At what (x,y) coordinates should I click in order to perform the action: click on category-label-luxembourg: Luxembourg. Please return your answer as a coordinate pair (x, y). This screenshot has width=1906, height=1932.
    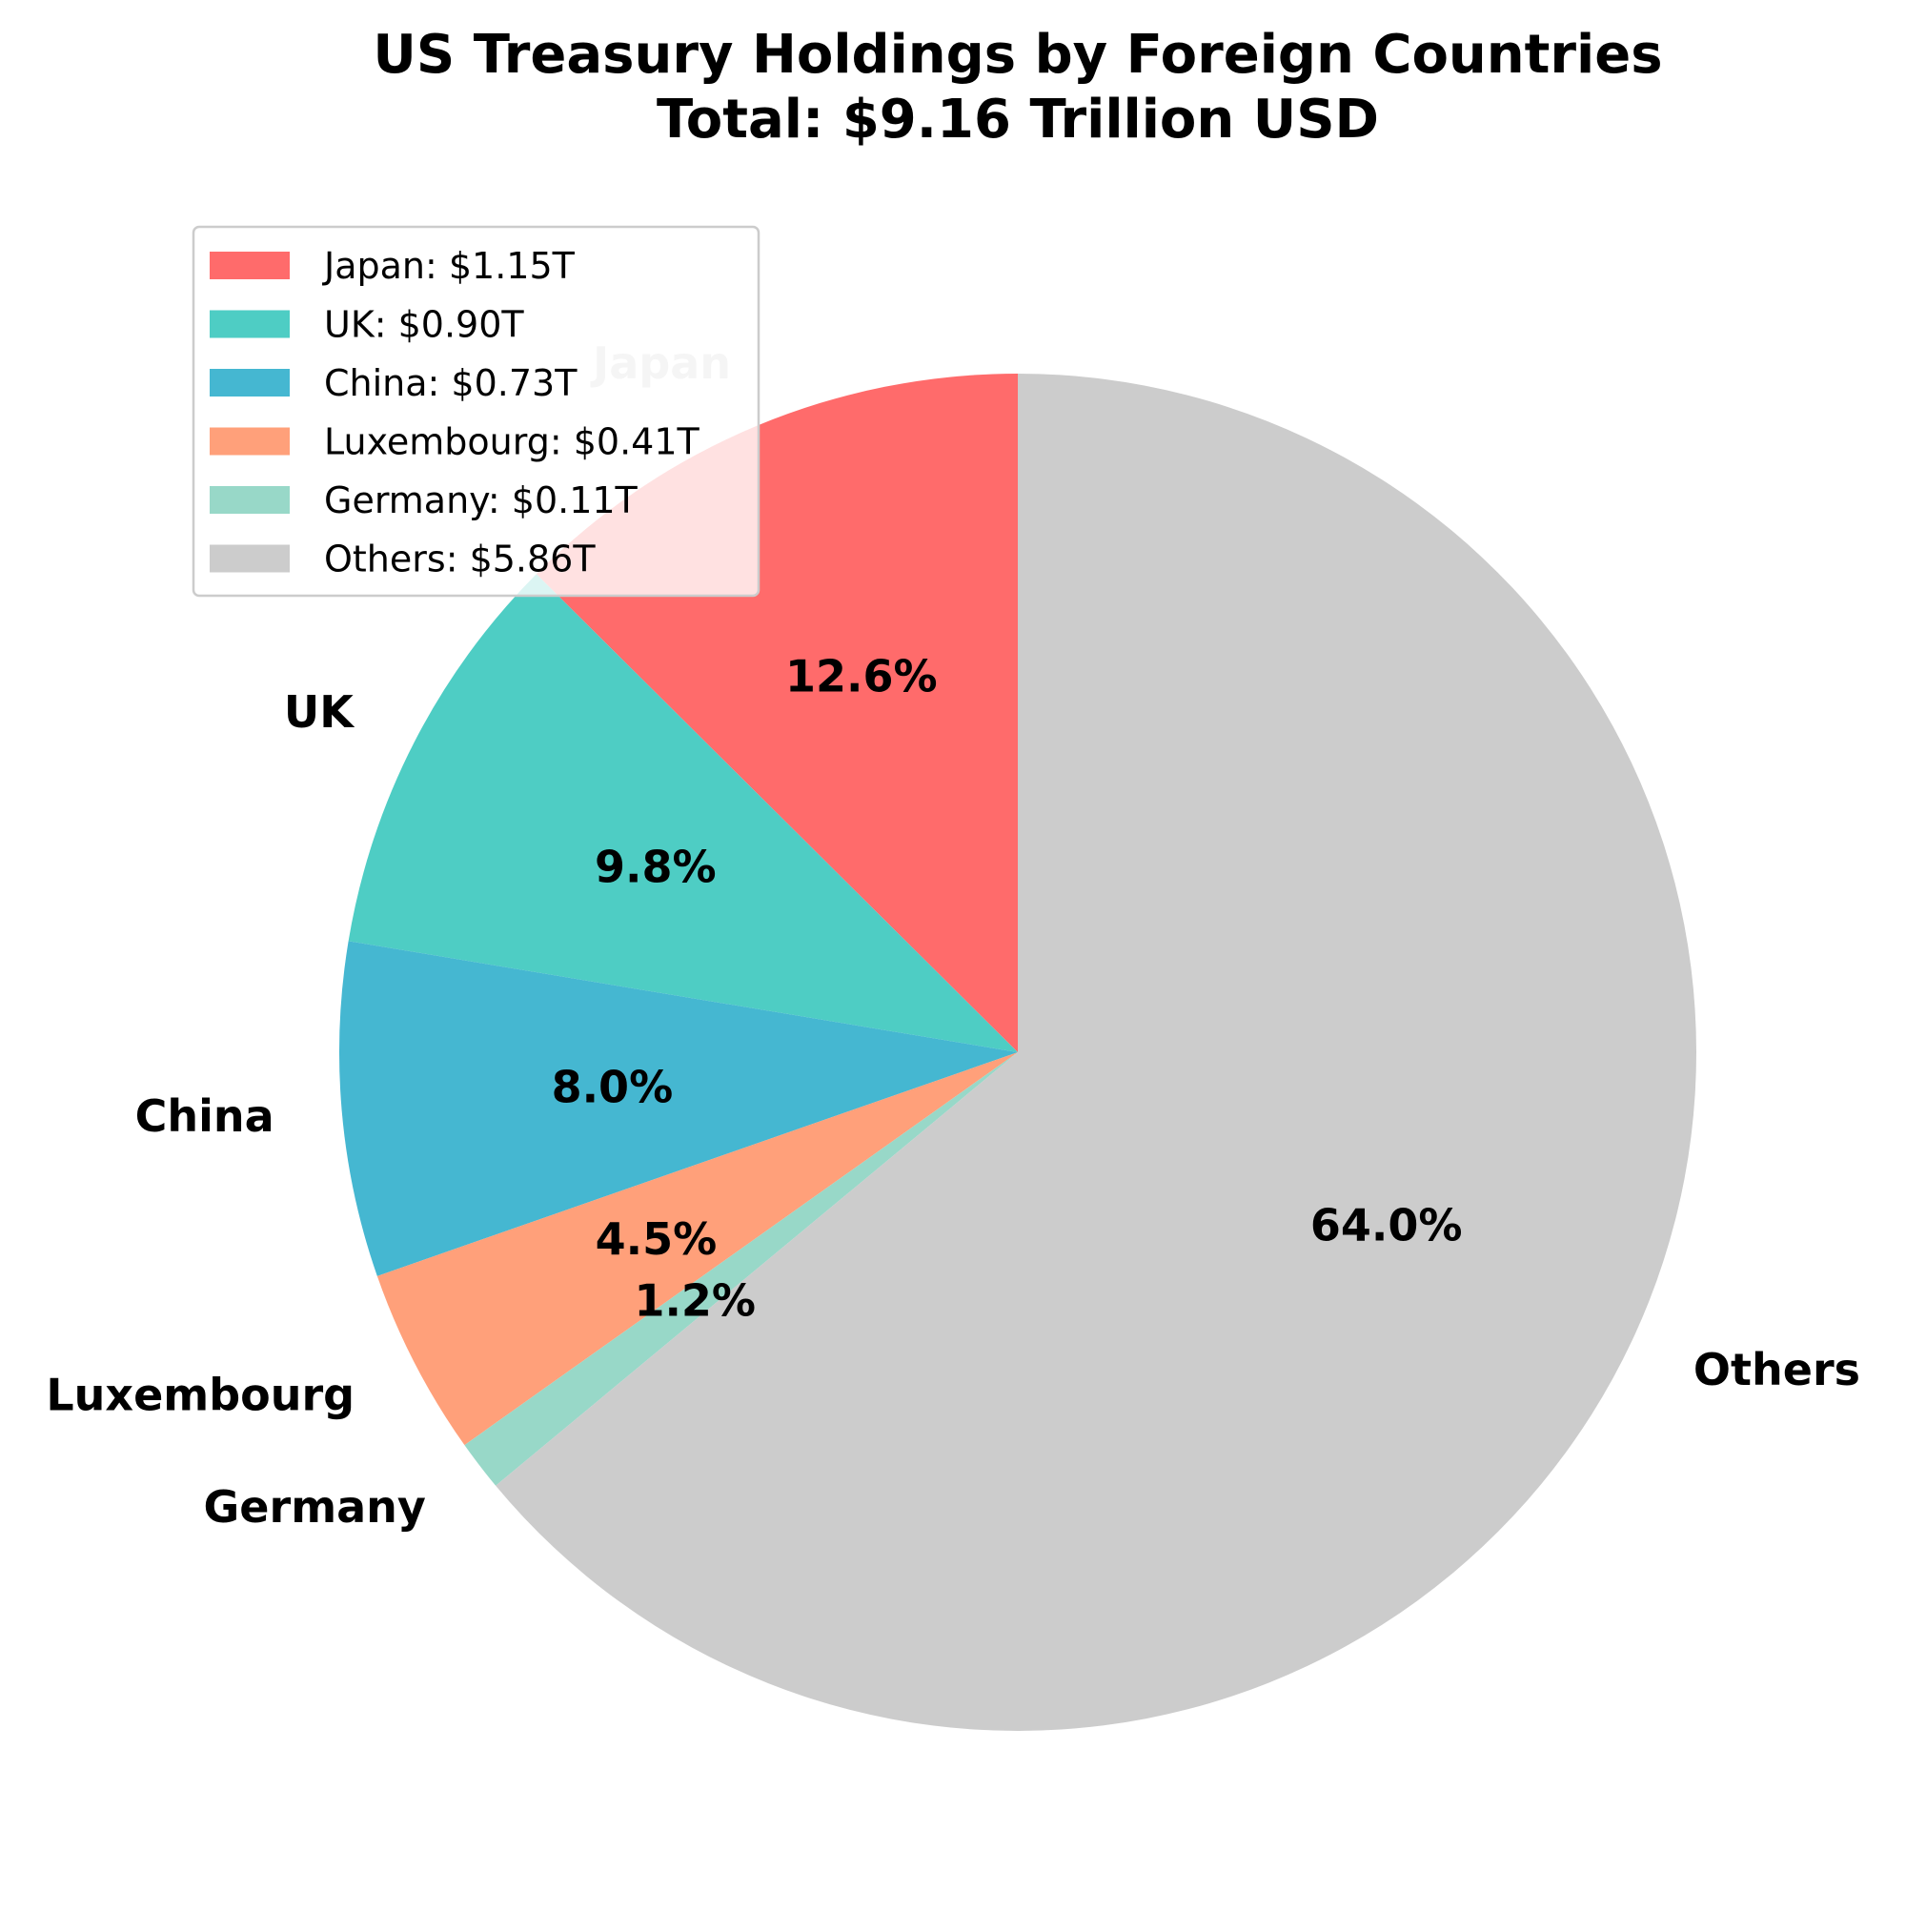
    Looking at the image, I should click on (201, 1395).